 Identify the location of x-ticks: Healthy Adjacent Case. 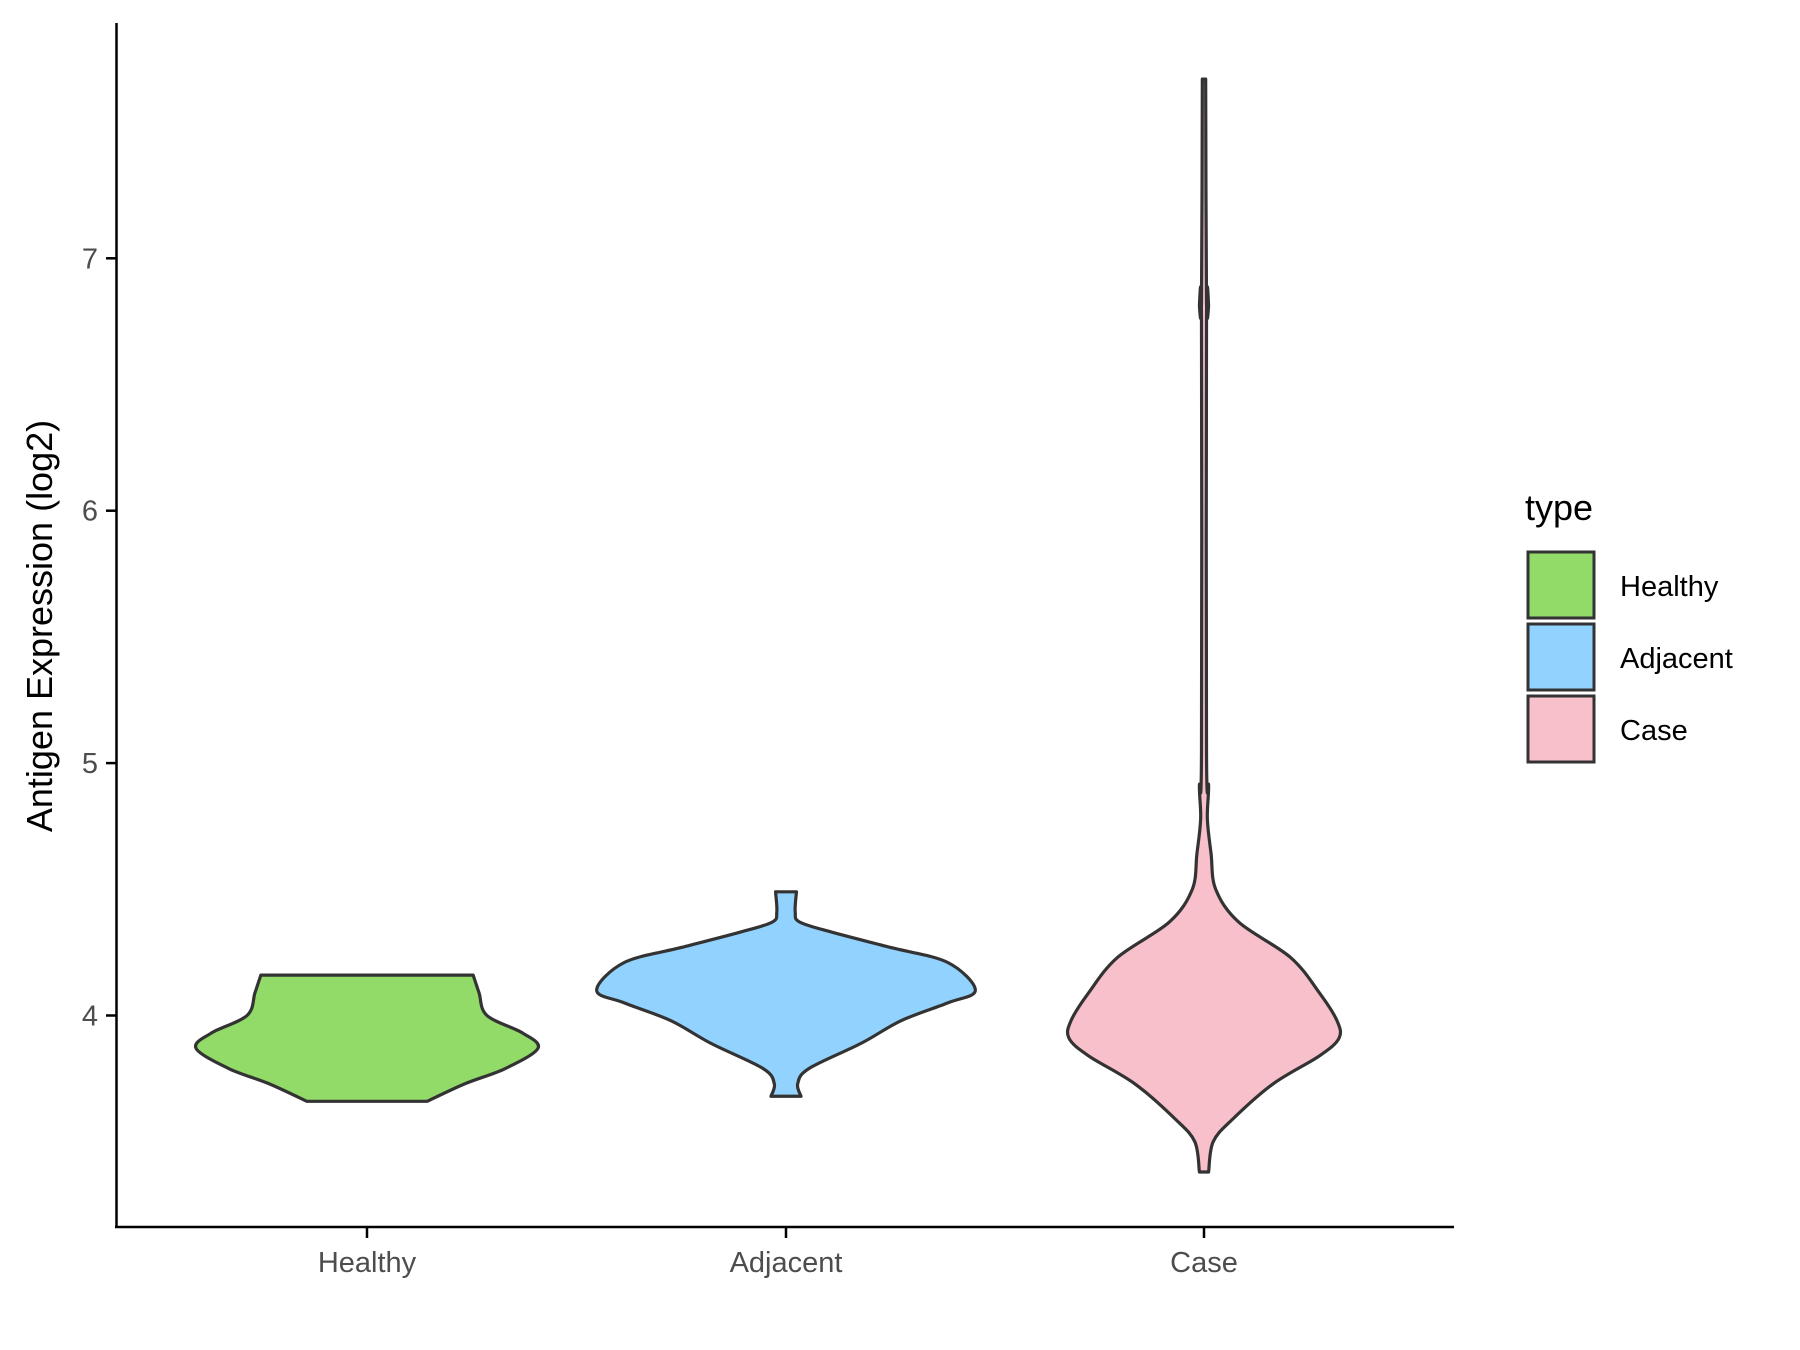
(778, 1253).